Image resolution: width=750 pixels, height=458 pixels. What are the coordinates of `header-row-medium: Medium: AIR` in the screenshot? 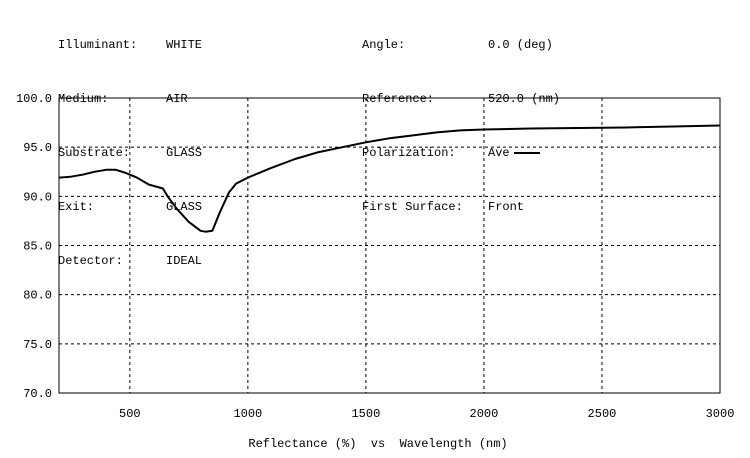 It's located at (130, 99).